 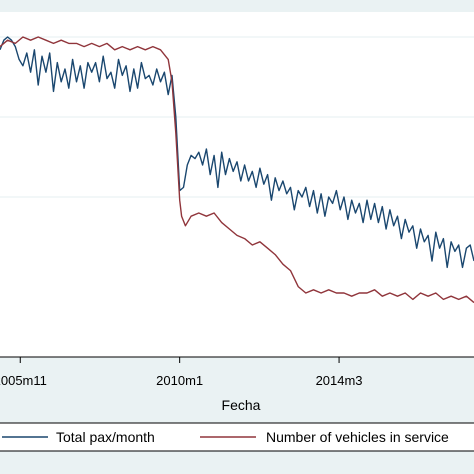 What do you see at coordinates (357, 437) in the screenshot?
I see `legend-label-1: Number of vehicles in service` at bounding box center [357, 437].